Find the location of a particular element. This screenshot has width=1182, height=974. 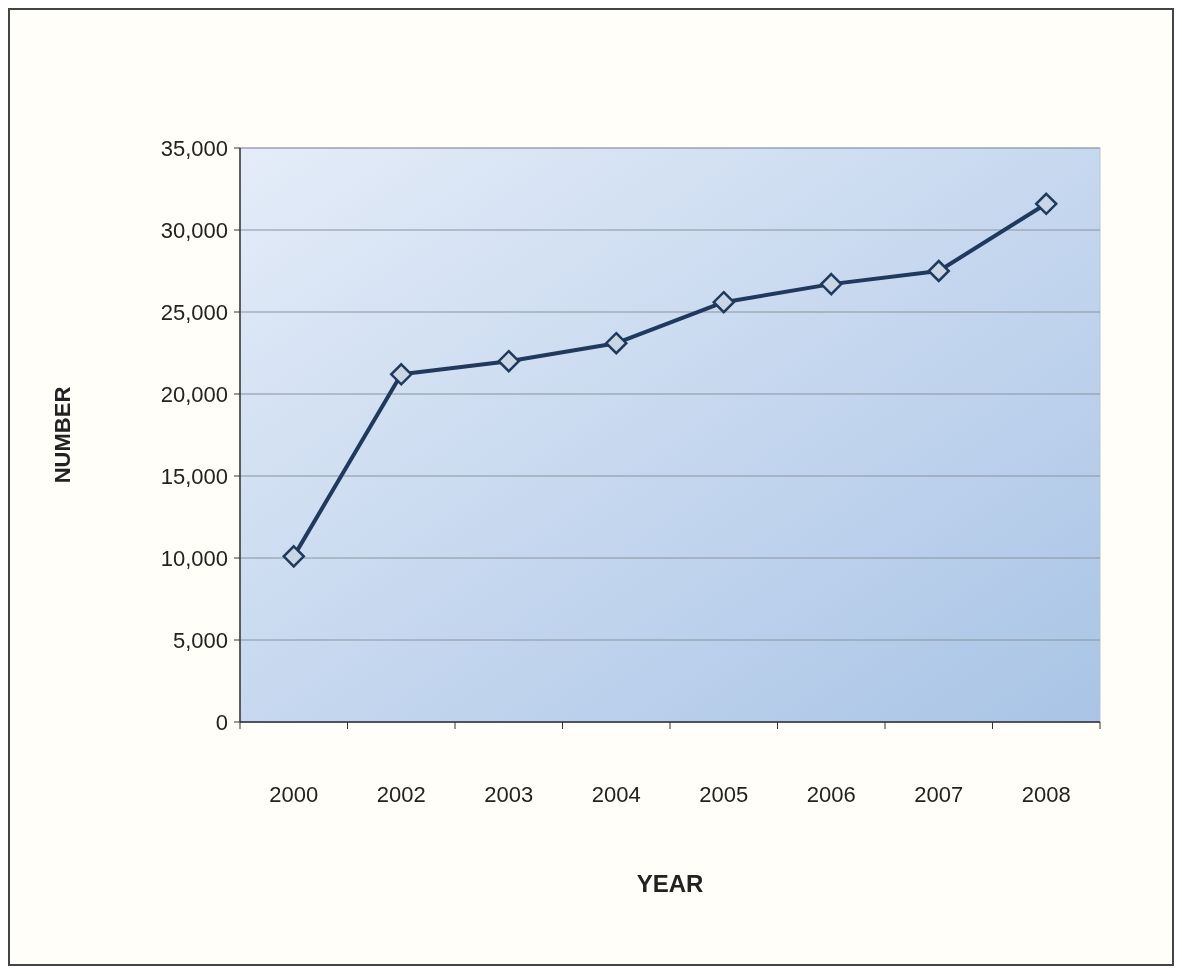

y-tick-label: 5,000 is located at coordinates (200, 640).